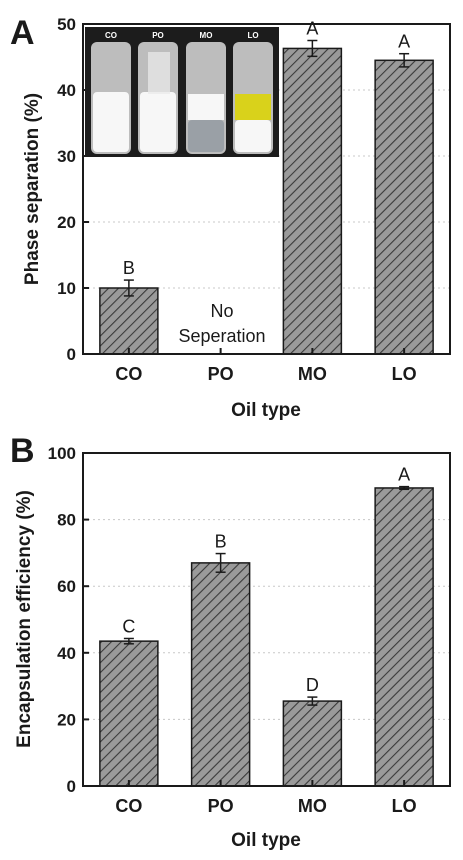  What do you see at coordinates (73, 189) in the screenshot?
I see `y-ticks-a: 0 10 20 30 40 50` at bounding box center [73, 189].